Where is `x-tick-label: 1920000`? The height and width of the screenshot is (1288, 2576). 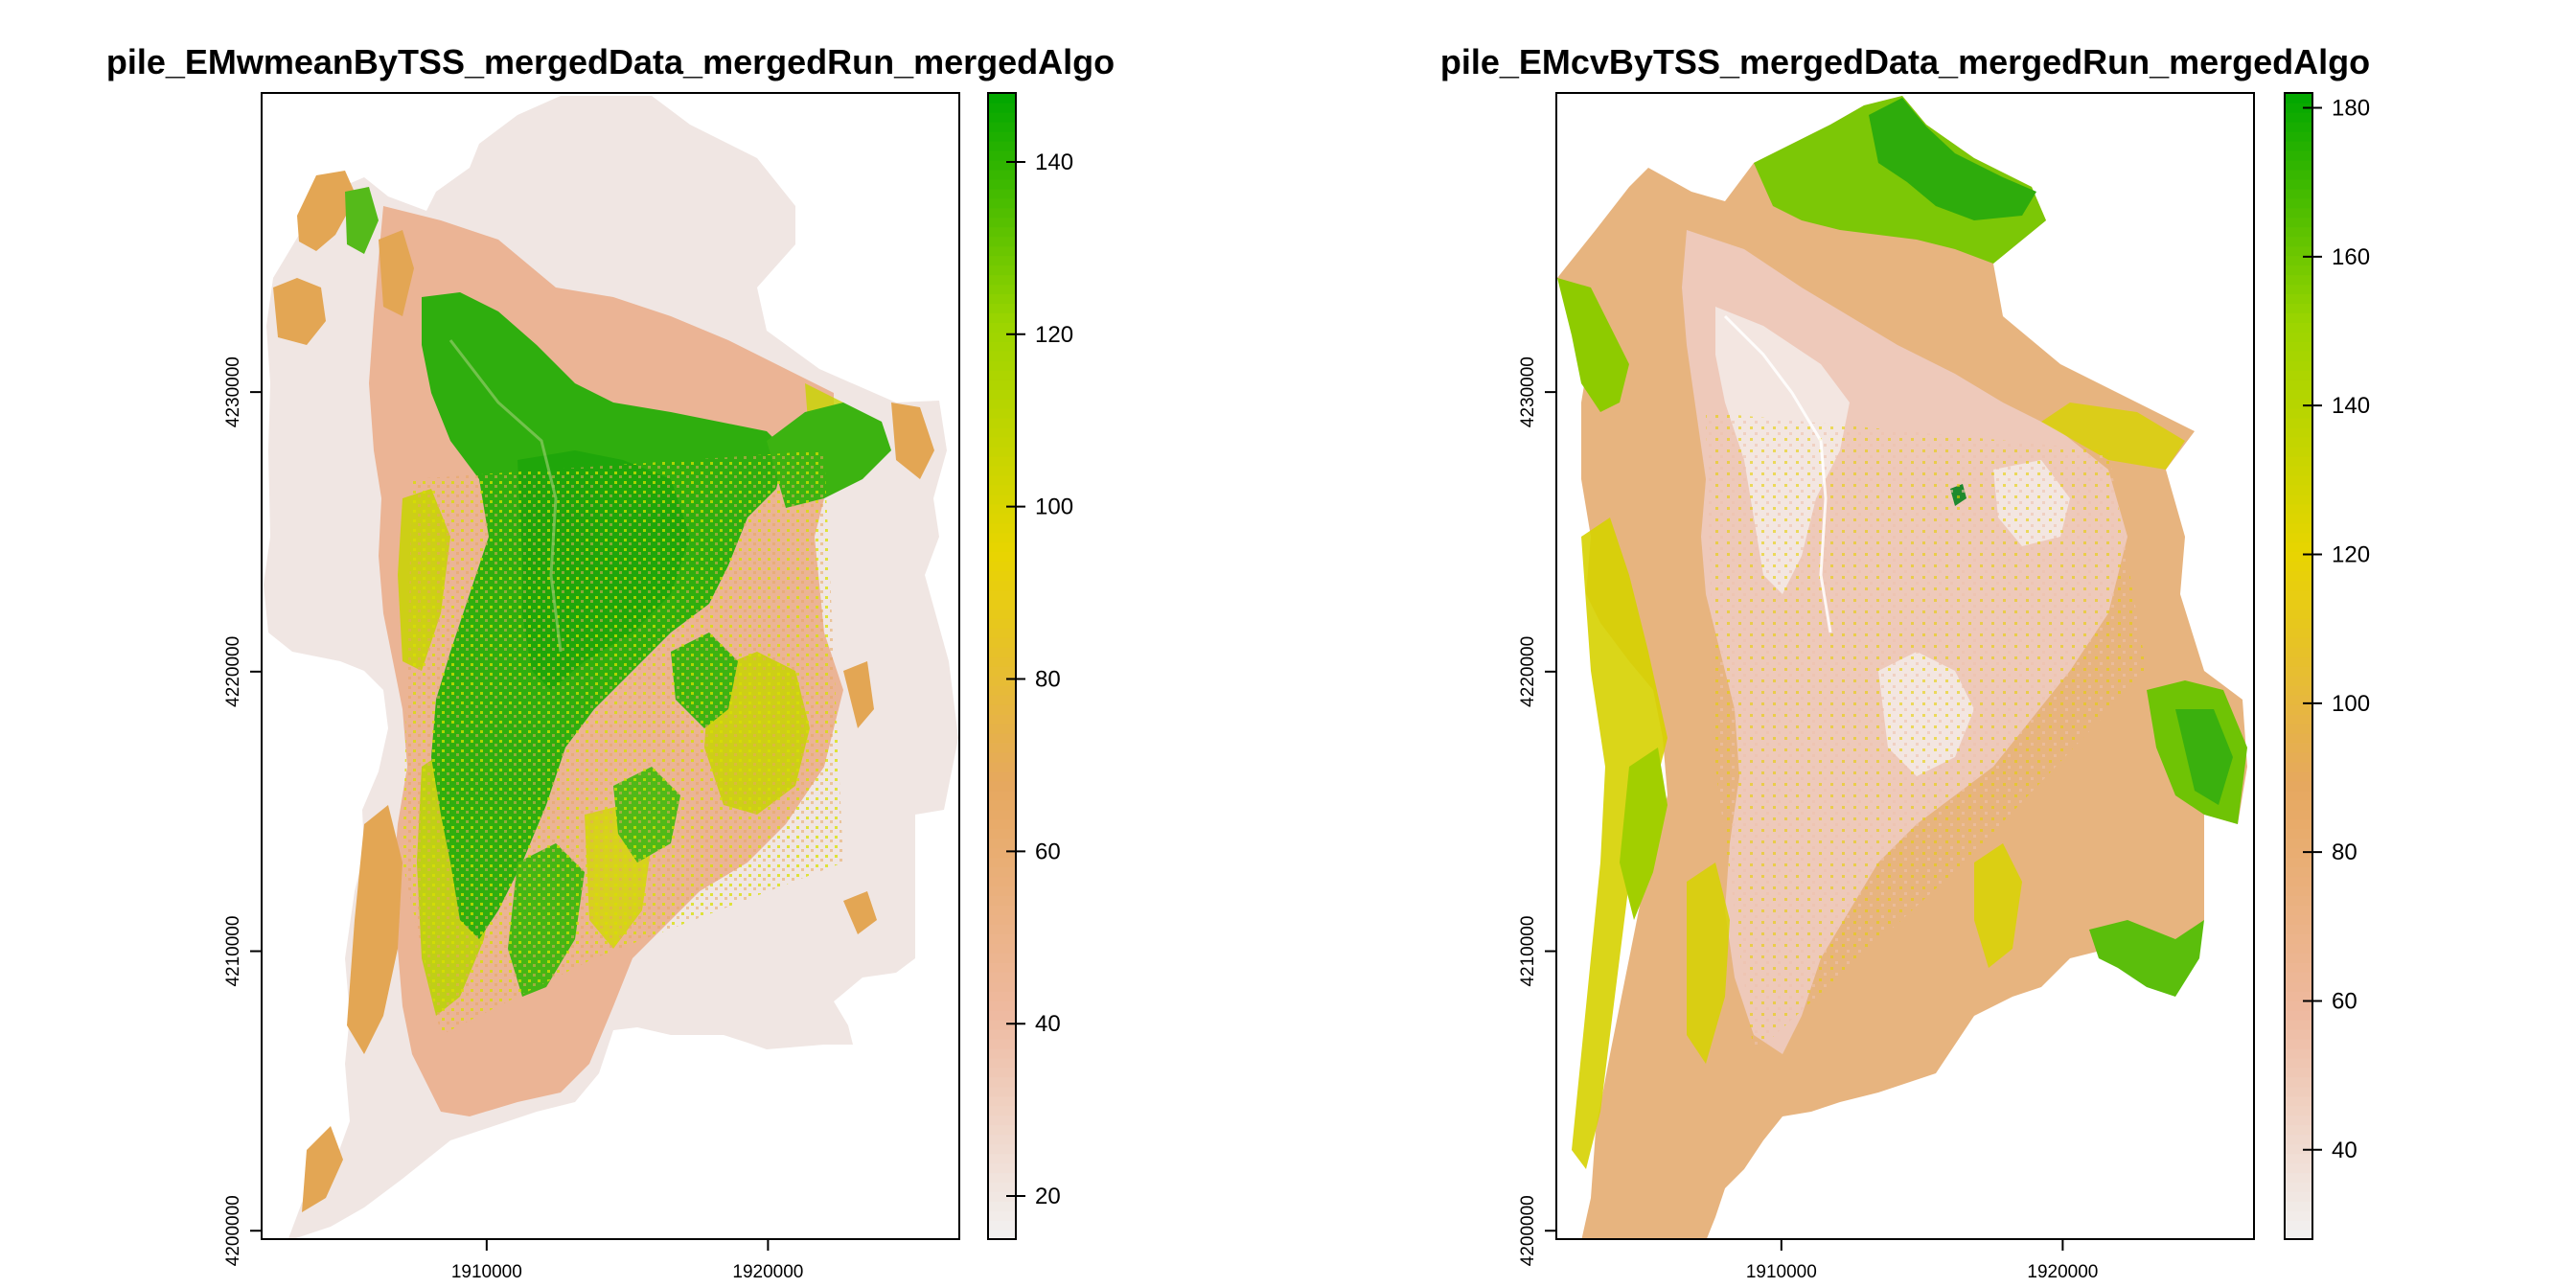
x-tick-label: 1920000 is located at coordinates (767, 1272).